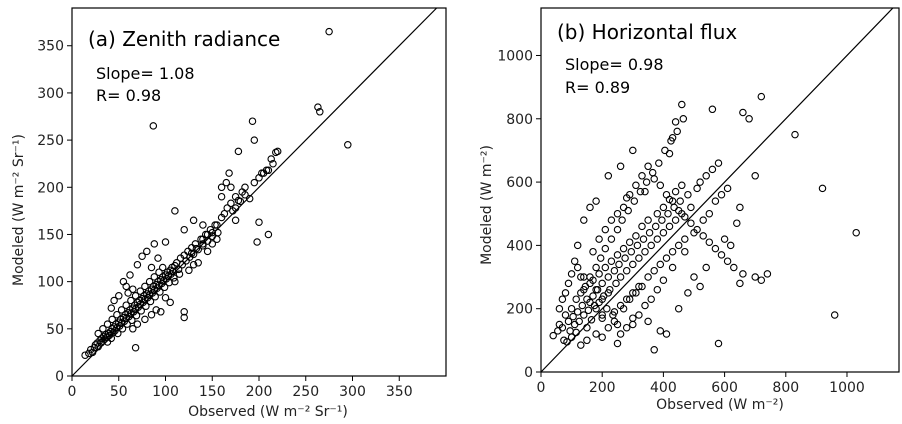 The width and height of the screenshot is (902, 424). I want to click on panel-b-y-tick-label: 0, so click(528, 373).